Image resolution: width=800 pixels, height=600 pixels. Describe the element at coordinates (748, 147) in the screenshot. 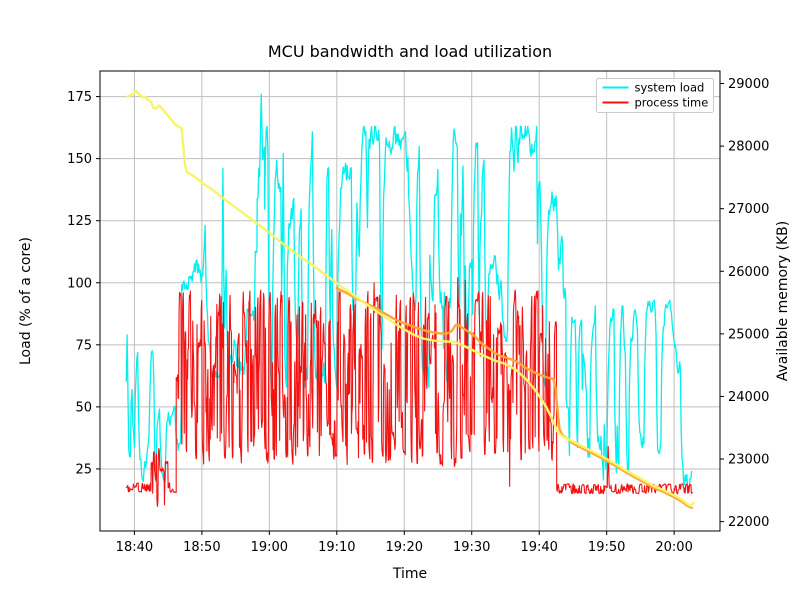

I see `y-right-tick-label: 28000` at that location.